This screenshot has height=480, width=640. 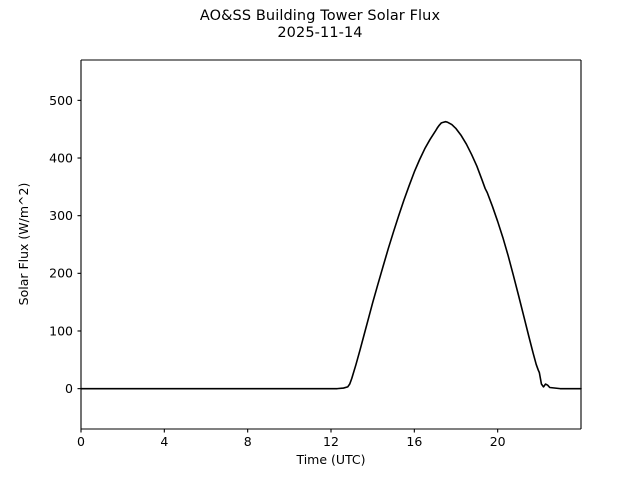 I want to click on x-tick-label: 16, so click(x=414, y=441).